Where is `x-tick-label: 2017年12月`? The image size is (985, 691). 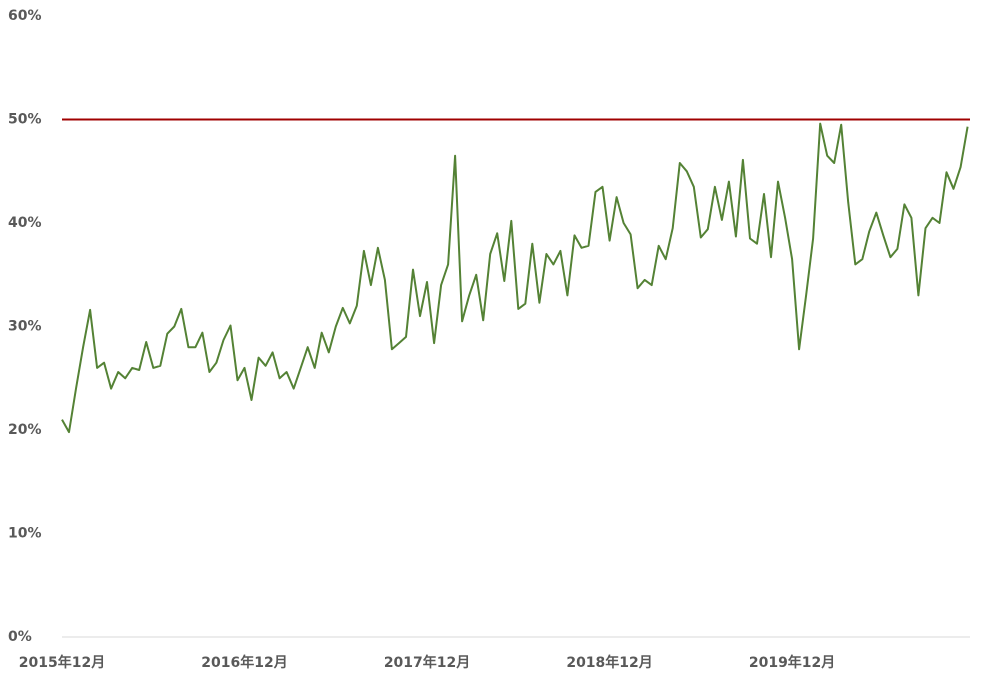 x-tick-label: 2017年12月 is located at coordinates (427, 662).